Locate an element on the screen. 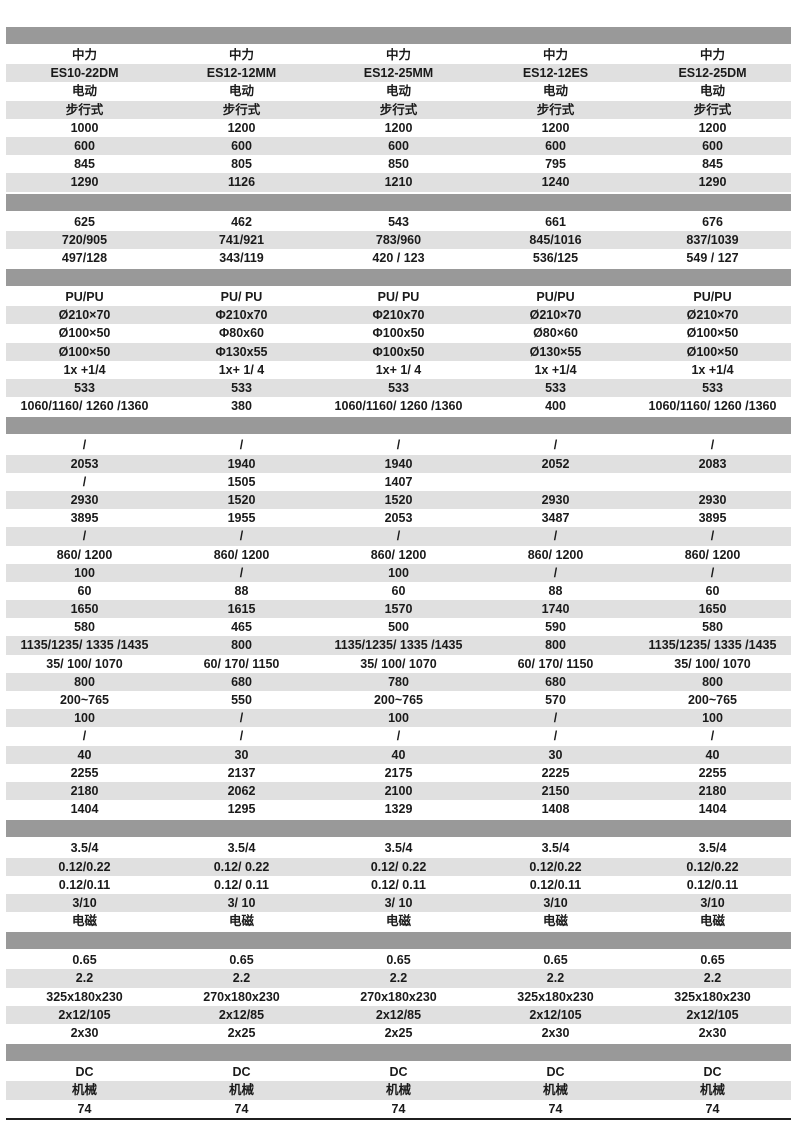  table-cell: 60/ 170/ 1150 is located at coordinates (555, 663).